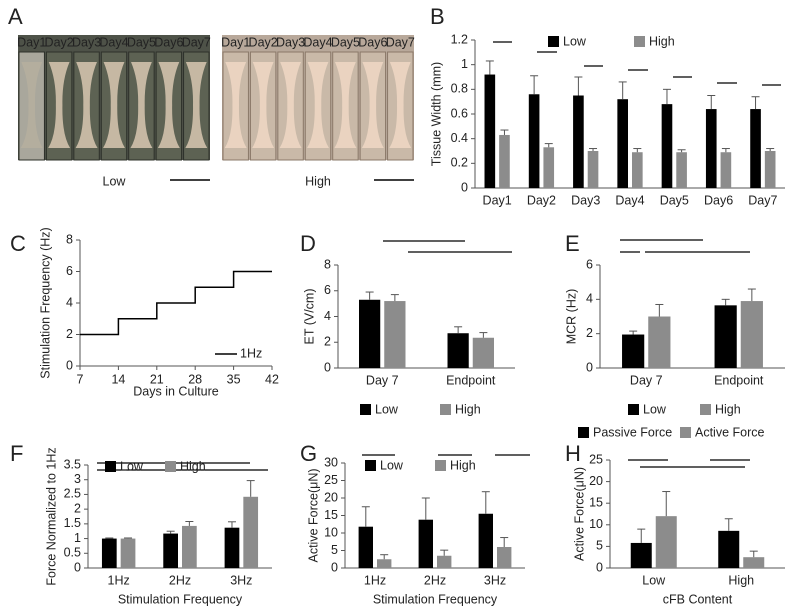  What do you see at coordinates (180, 599) in the screenshot?
I see `x-axis-label: Stimulation Frequency` at bounding box center [180, 599].